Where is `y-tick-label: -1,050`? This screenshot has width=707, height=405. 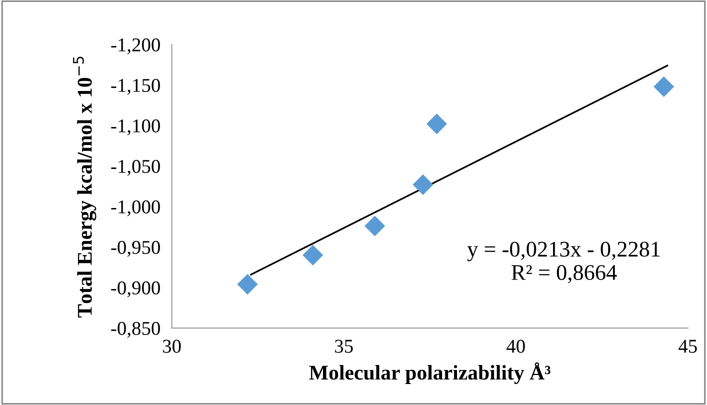
y-tick-label: -1,050 is located at coordinates (135, 168).